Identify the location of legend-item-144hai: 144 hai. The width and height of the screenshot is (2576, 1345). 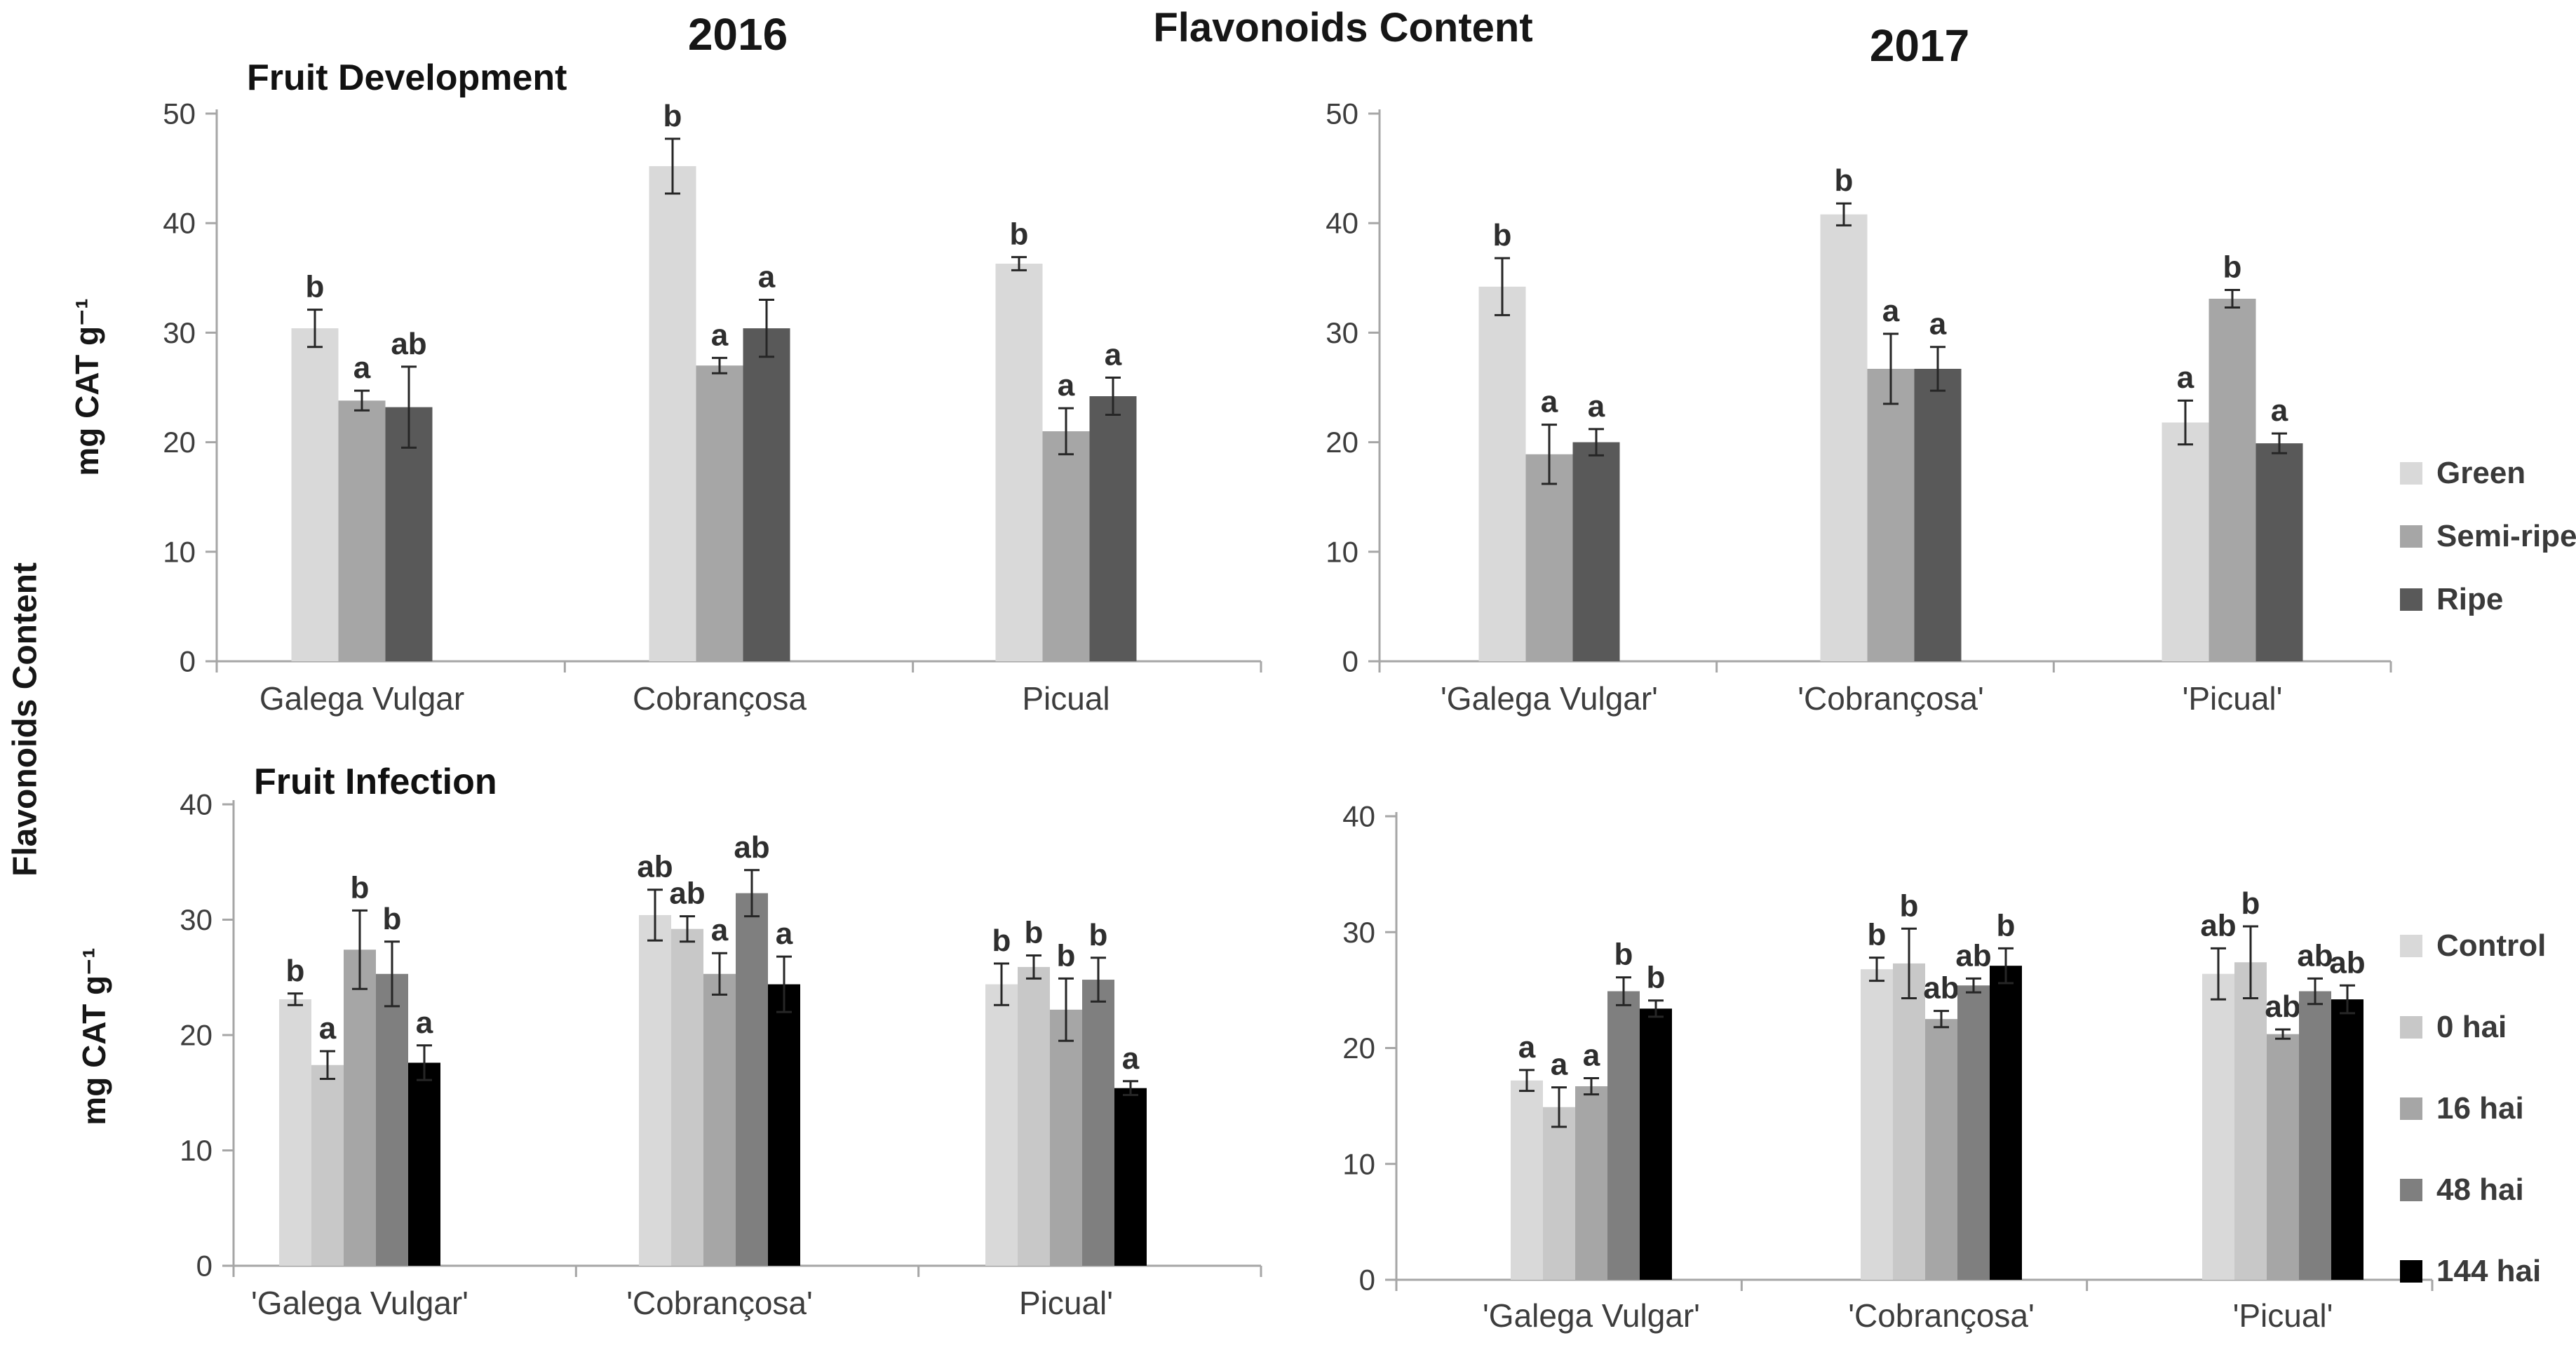
(2473, 1271).